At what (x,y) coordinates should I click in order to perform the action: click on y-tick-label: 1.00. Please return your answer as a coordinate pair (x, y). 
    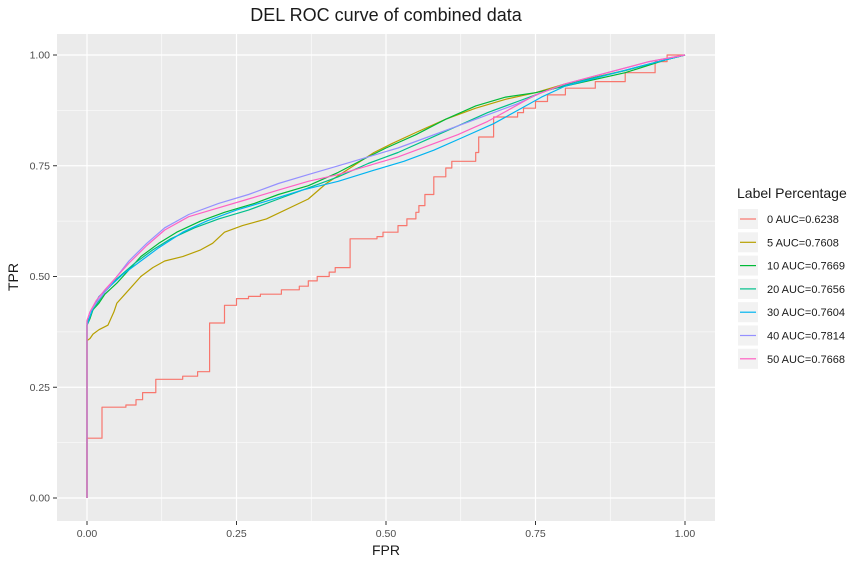
    Looking at the image, I should click on (40, 56).